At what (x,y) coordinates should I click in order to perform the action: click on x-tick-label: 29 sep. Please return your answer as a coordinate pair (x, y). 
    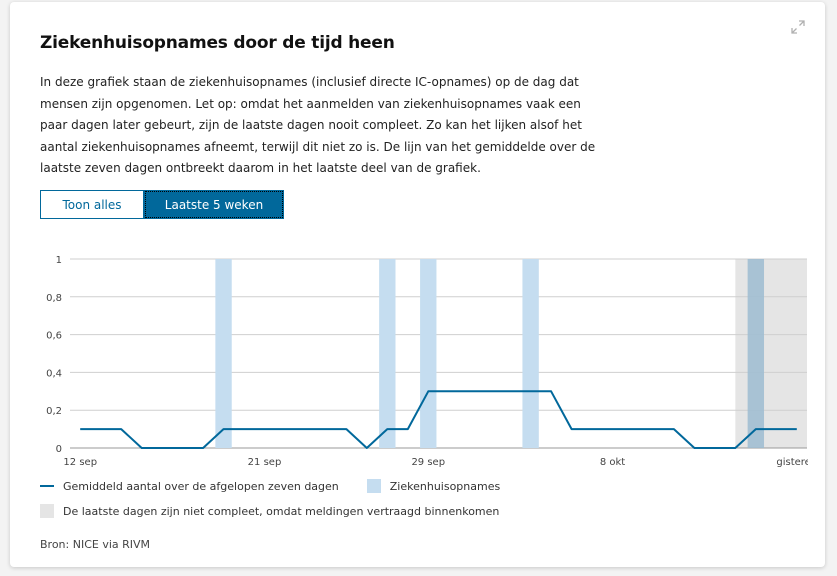
    Looking at the image, I should click on (428, 462).